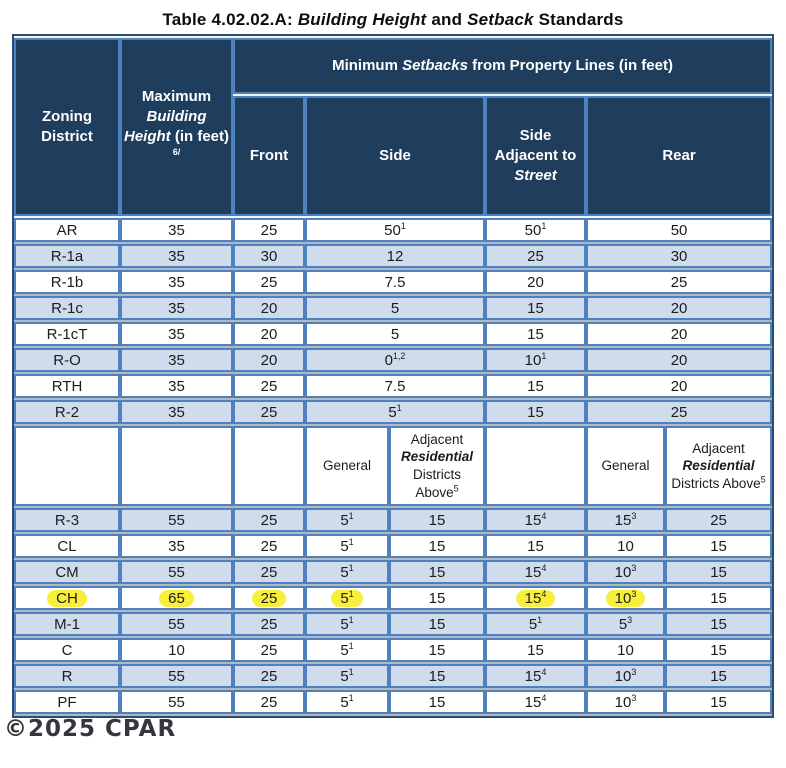  What do you see at coordinates (347, 466) in the screenshot?
I see `subheader-side-general: General` at bounding box center [347, 466].